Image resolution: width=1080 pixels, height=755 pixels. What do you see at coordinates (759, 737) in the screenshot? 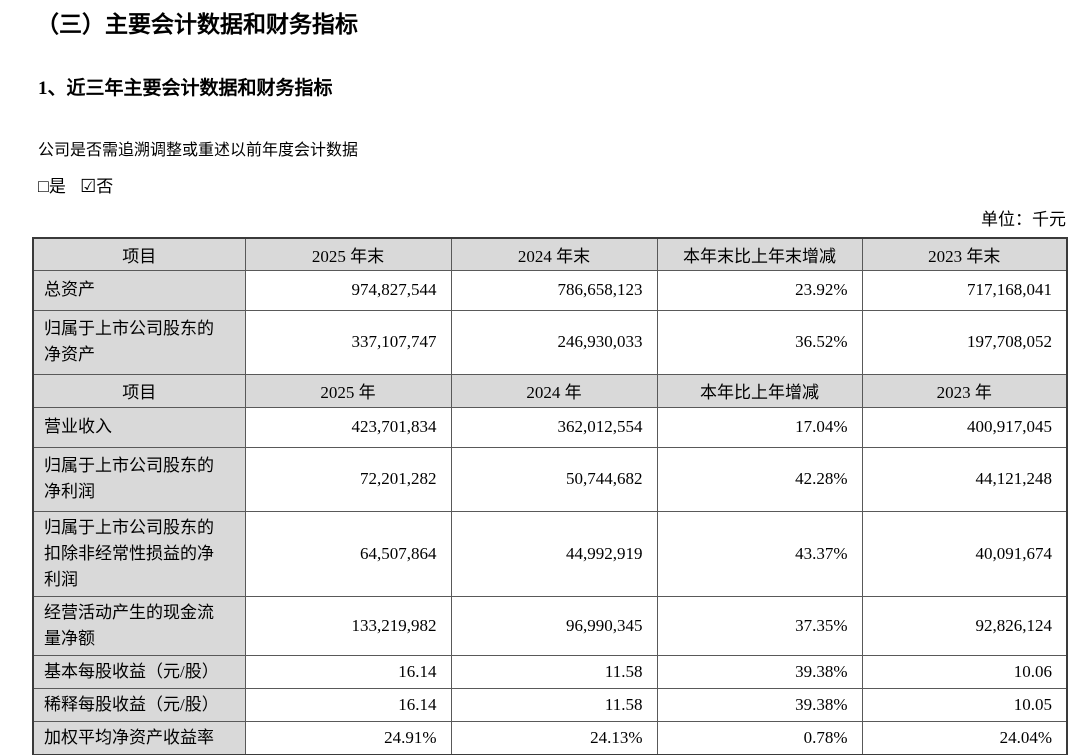
I see `value-cell: 0.78%` at bounding box center [759, 737].